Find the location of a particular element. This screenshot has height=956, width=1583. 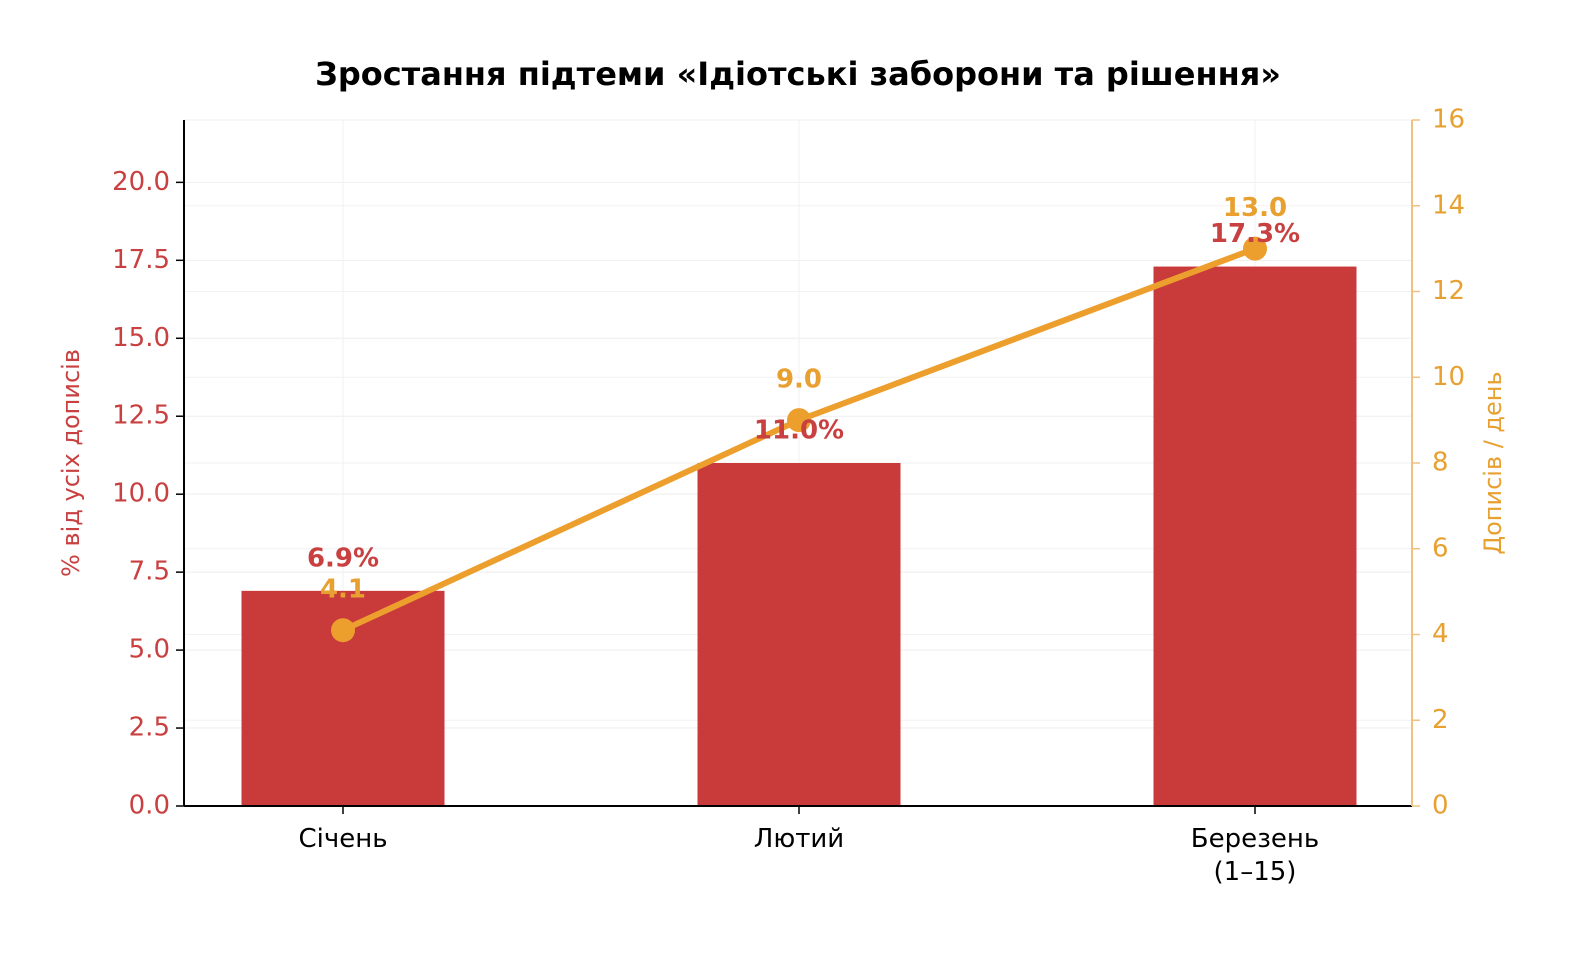

y-tick-label: 12.5 is located at coordinates (141, 416).